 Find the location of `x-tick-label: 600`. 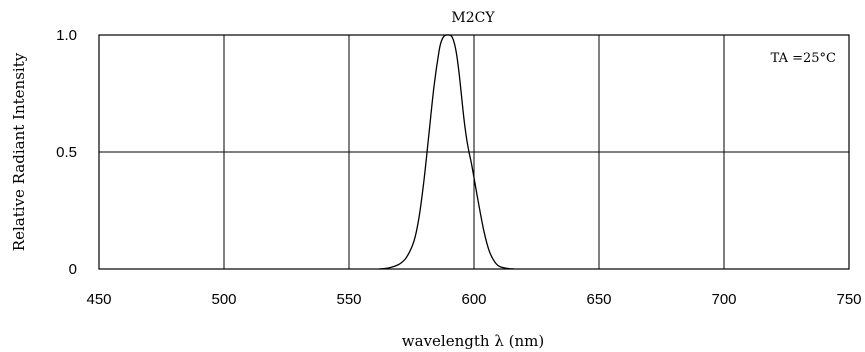

x-tick-label: 600 is located at coordinates (473, 299).